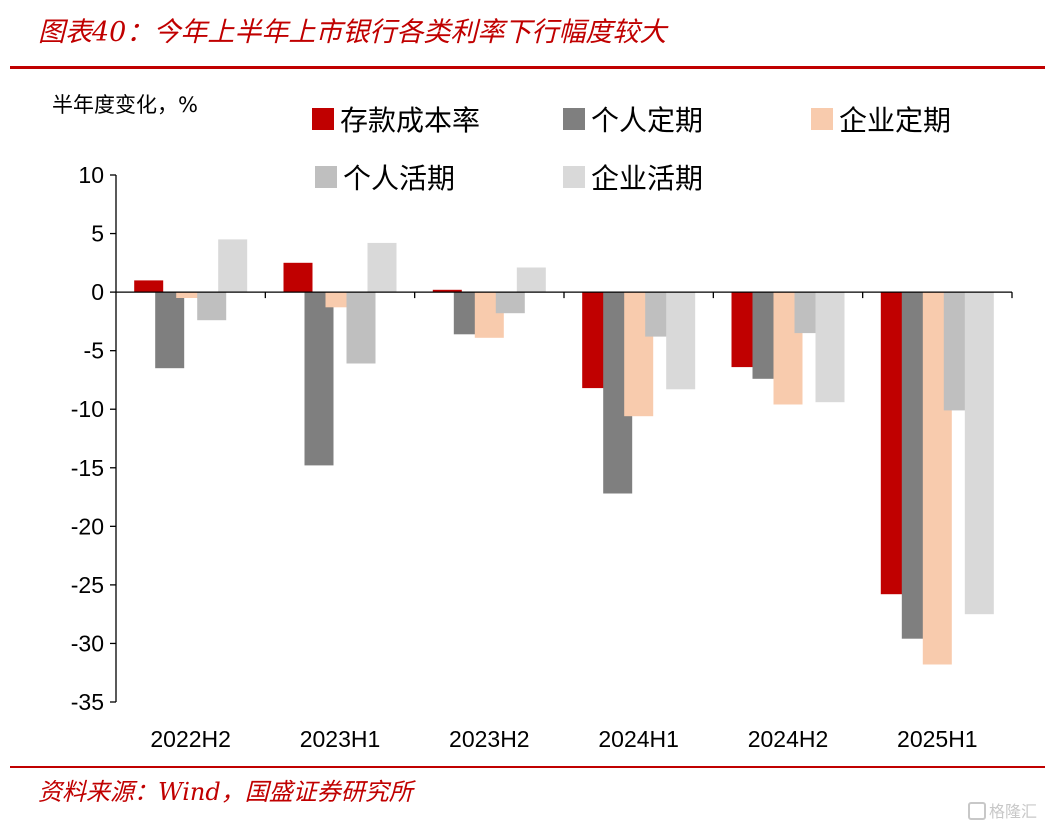 This screenshot has width=1060, height=826. I want to click on y-tick-label: -25, so click(87, 585).